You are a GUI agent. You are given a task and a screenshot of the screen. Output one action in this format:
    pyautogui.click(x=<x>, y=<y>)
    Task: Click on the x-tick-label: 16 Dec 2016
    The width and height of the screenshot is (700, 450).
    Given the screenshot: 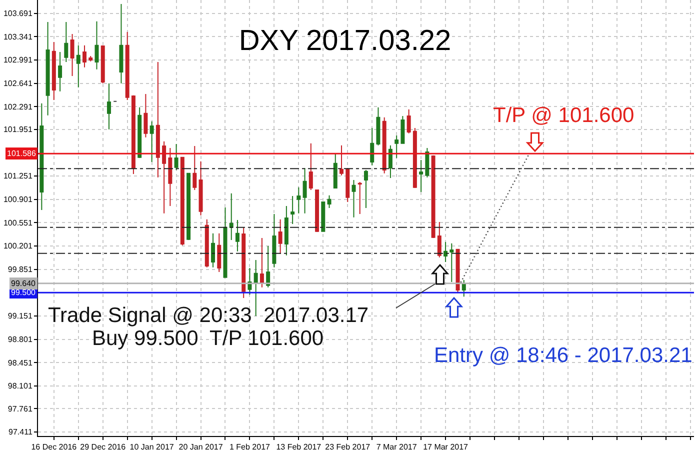 What is the action you would take?
    pyautogui.click(x=54, y=446)
    